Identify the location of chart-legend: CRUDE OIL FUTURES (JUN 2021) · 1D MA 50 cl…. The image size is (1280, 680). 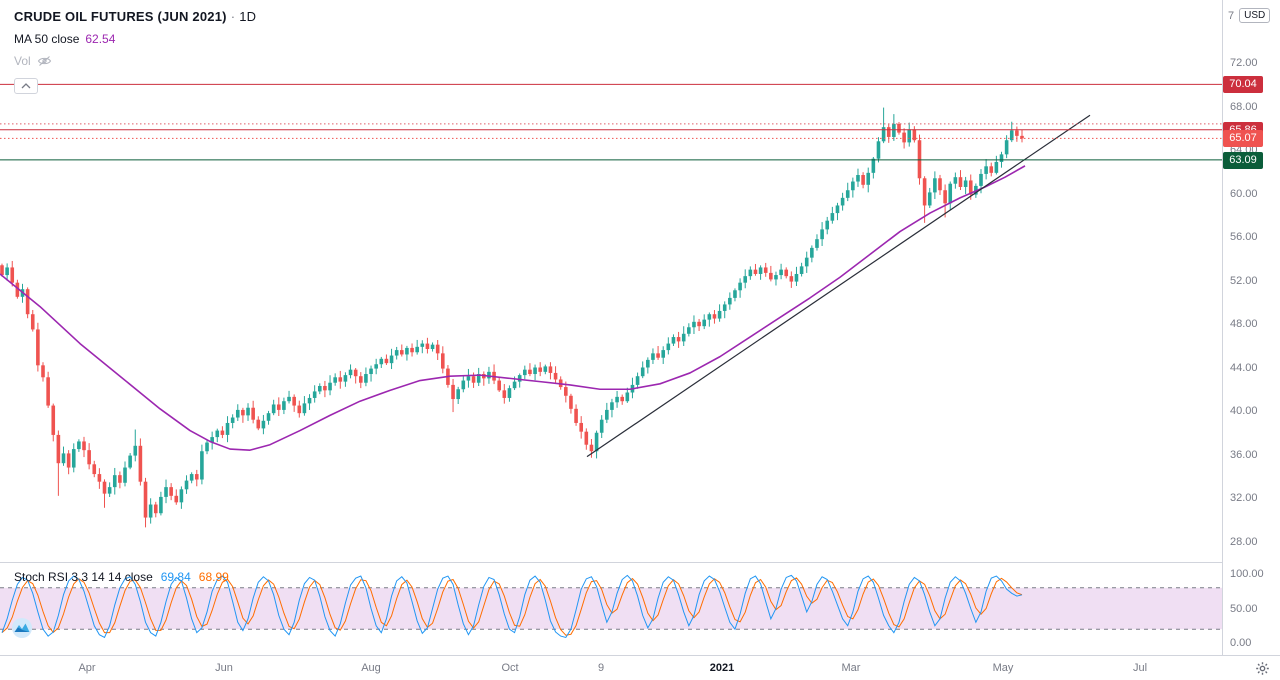
(135, 51).